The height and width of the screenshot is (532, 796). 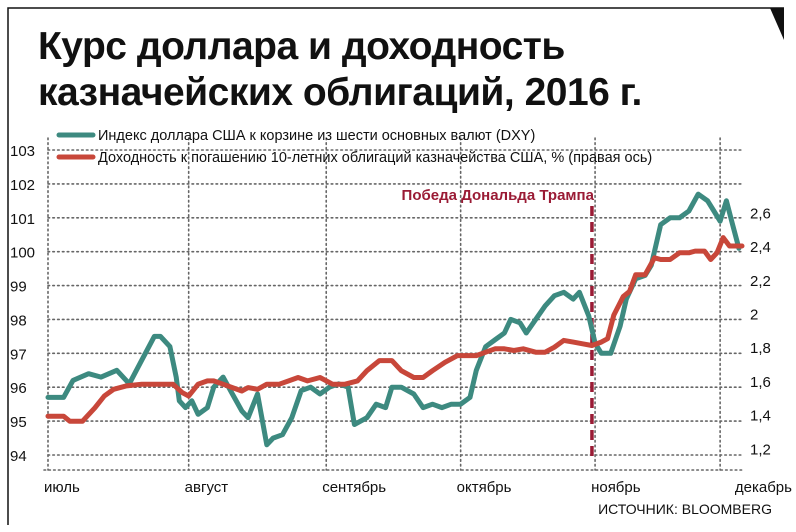 I want to click on y-right-tick-label-1: 1,4, so click(x=760, y=416).